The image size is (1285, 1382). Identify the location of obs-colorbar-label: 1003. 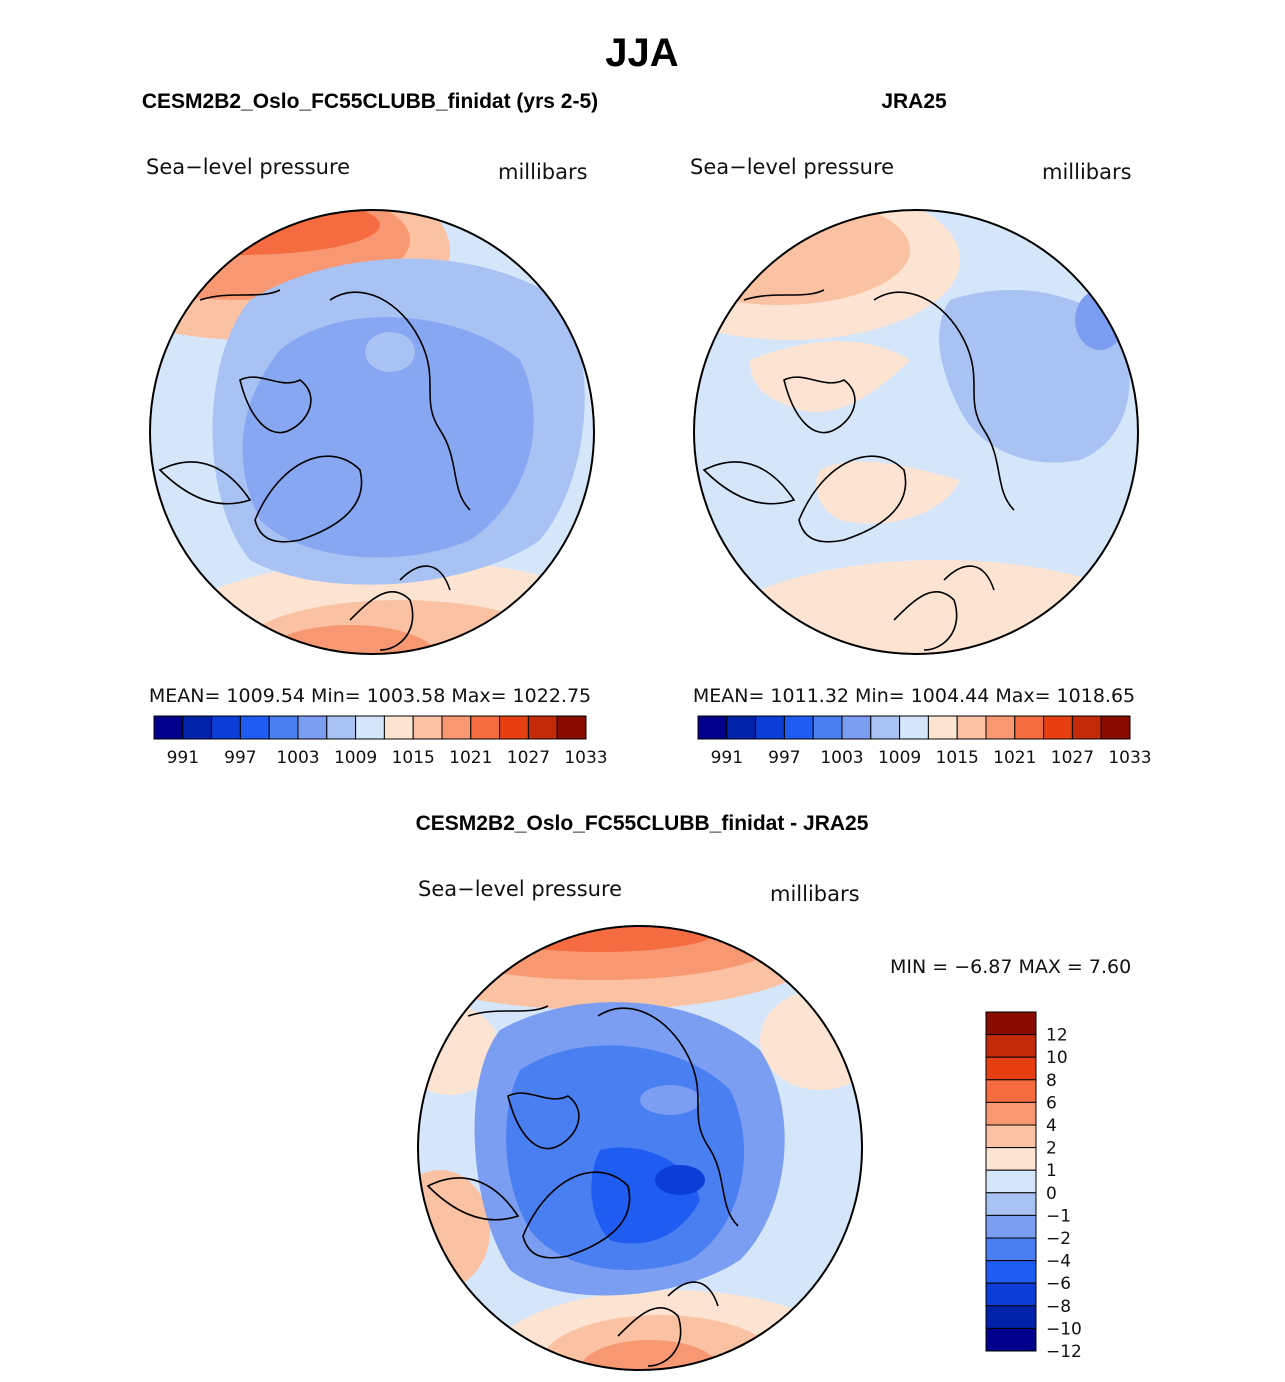
(841, 758).